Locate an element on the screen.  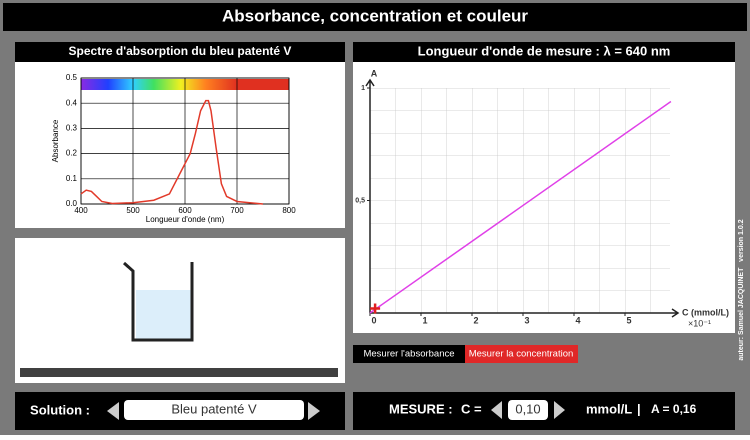
solution-label: Solution : is located at coordinates (60, 409).